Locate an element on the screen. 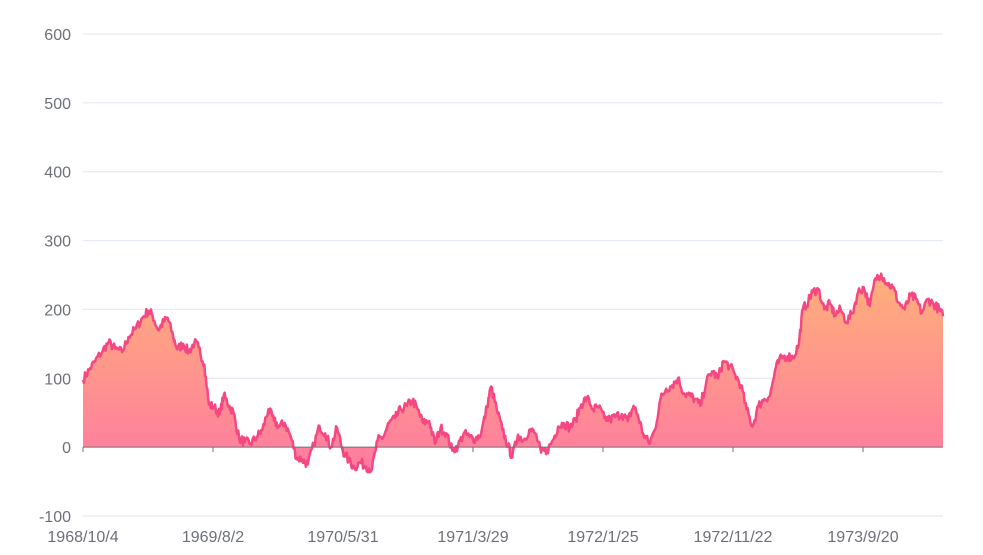 This screenshot has width=983, height=555. y-tick-label: 200 is located at coordinates (57, 310).